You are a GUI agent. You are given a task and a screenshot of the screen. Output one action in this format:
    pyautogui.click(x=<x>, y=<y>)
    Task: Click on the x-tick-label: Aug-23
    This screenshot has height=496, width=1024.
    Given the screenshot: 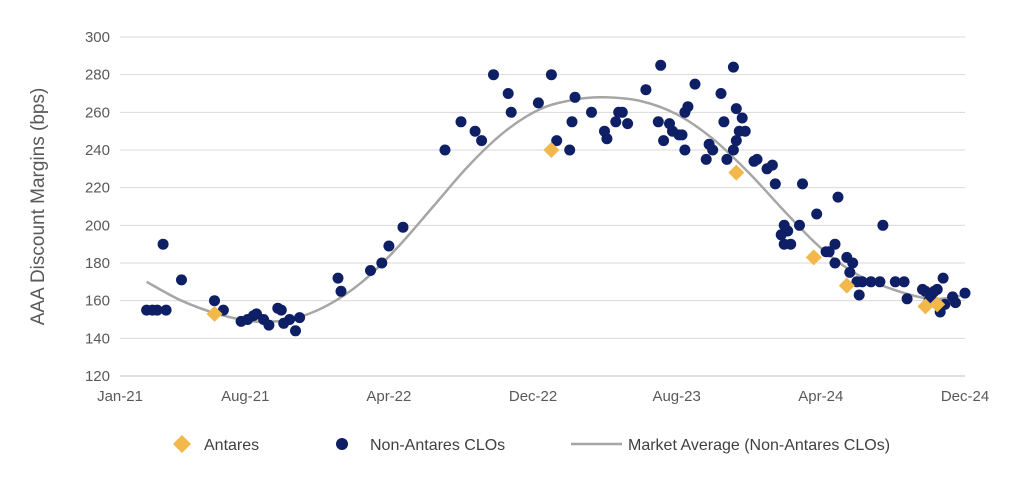 What is the action you would take?
    pyautogui.click(x=676, y=396)
    